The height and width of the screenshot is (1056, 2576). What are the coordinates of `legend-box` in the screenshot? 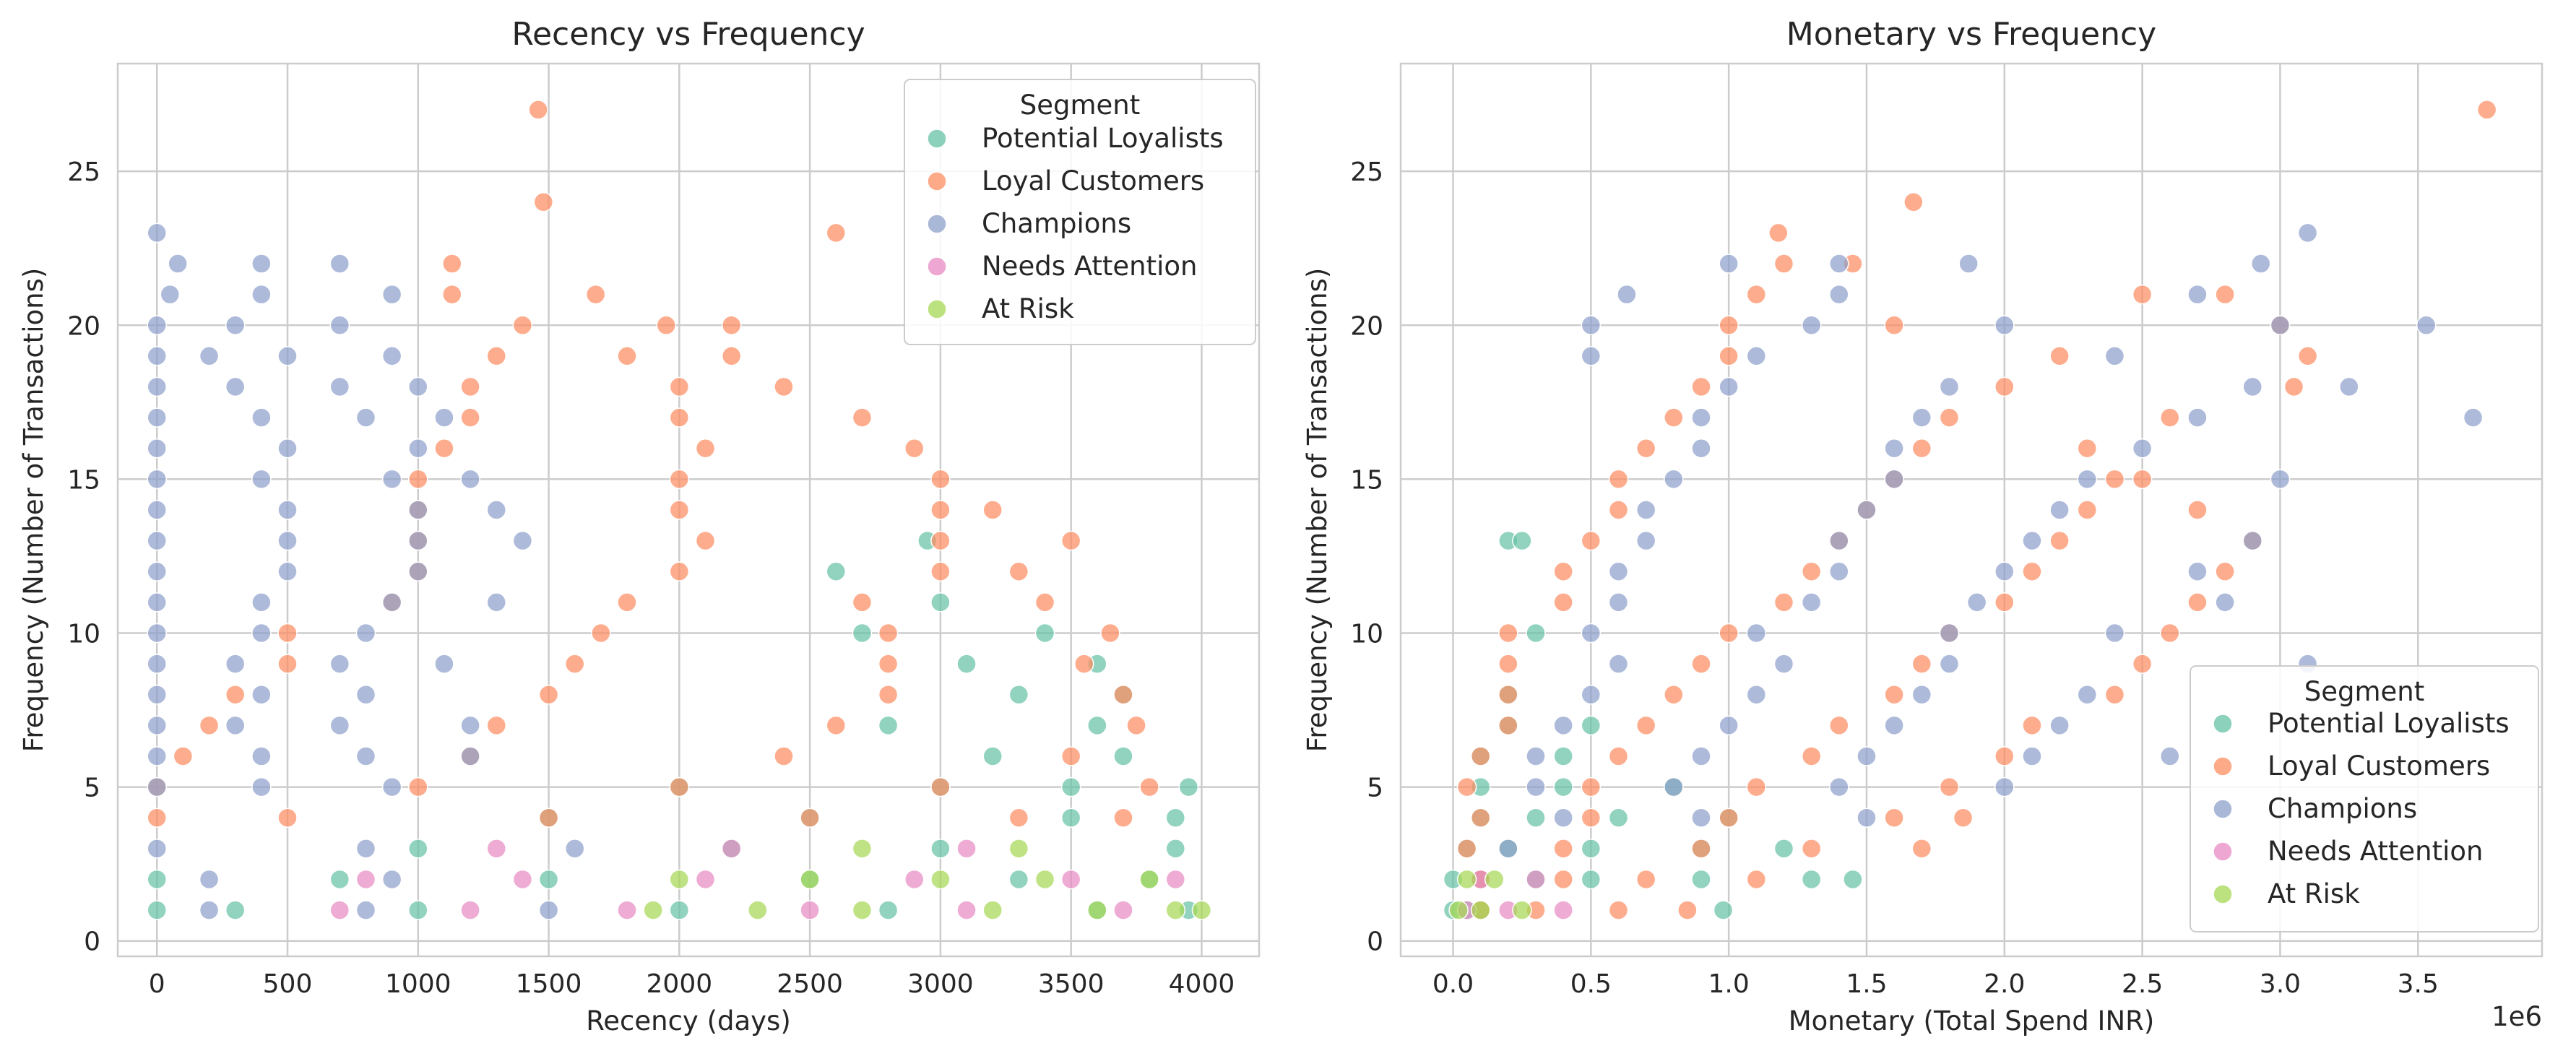 It's located at (2364, 798).